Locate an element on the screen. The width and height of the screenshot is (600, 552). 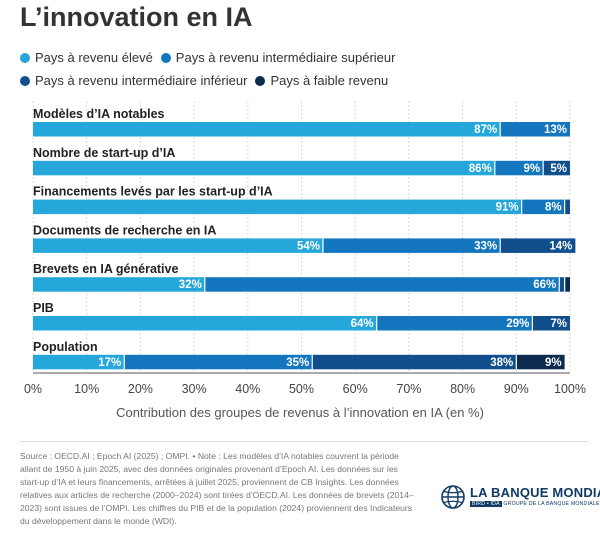
data-label-pib-s0: 64% is located at coordinates (362, 324).